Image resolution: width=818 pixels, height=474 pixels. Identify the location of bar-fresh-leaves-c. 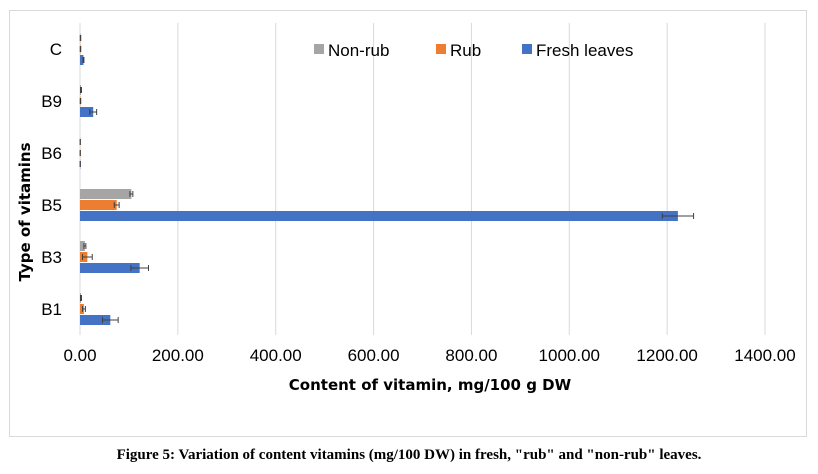
(82, 60).